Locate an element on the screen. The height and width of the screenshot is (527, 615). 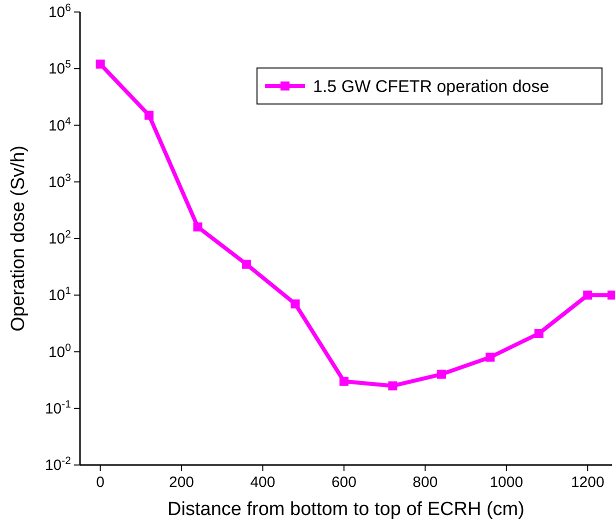
x-tick-label: 200 is located at coordinates (181, 482).